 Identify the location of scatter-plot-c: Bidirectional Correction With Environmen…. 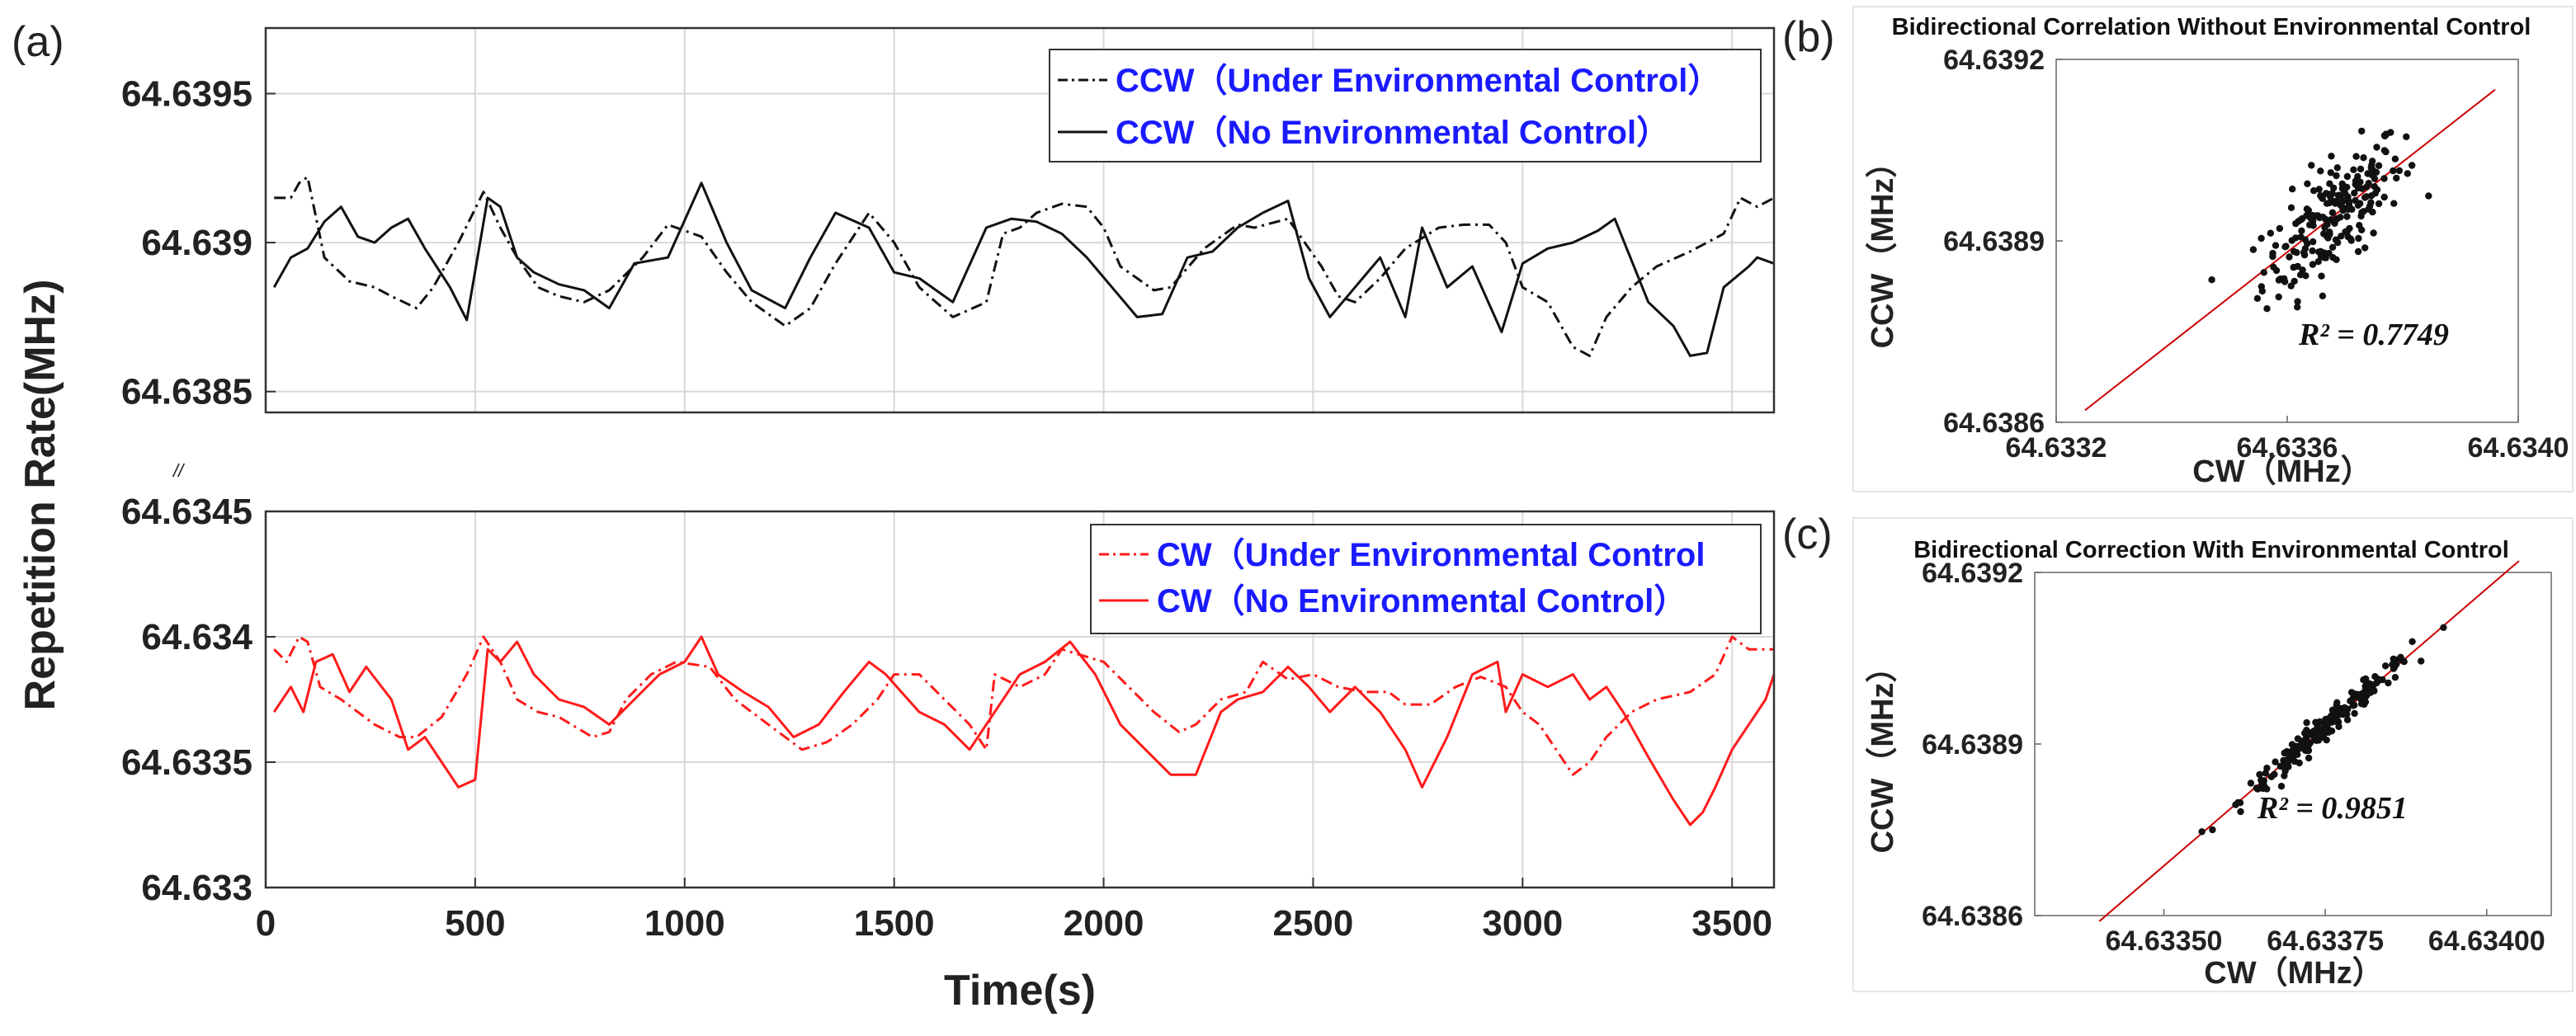
(2213, 755).